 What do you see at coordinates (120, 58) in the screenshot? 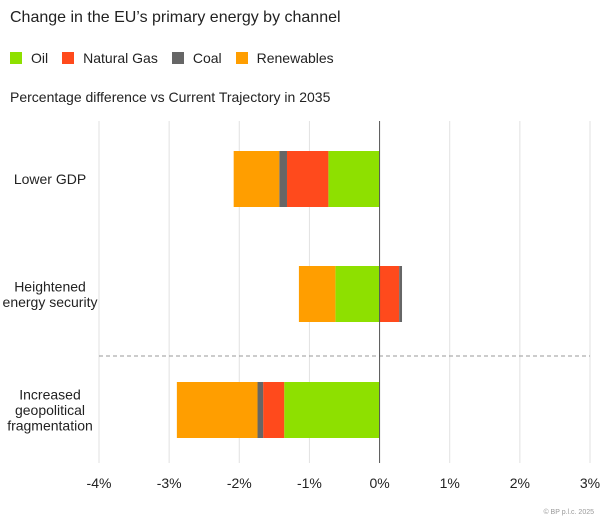
I see `legend-label-natural-gas: Natural Gas` at bounding box center [120, 58].